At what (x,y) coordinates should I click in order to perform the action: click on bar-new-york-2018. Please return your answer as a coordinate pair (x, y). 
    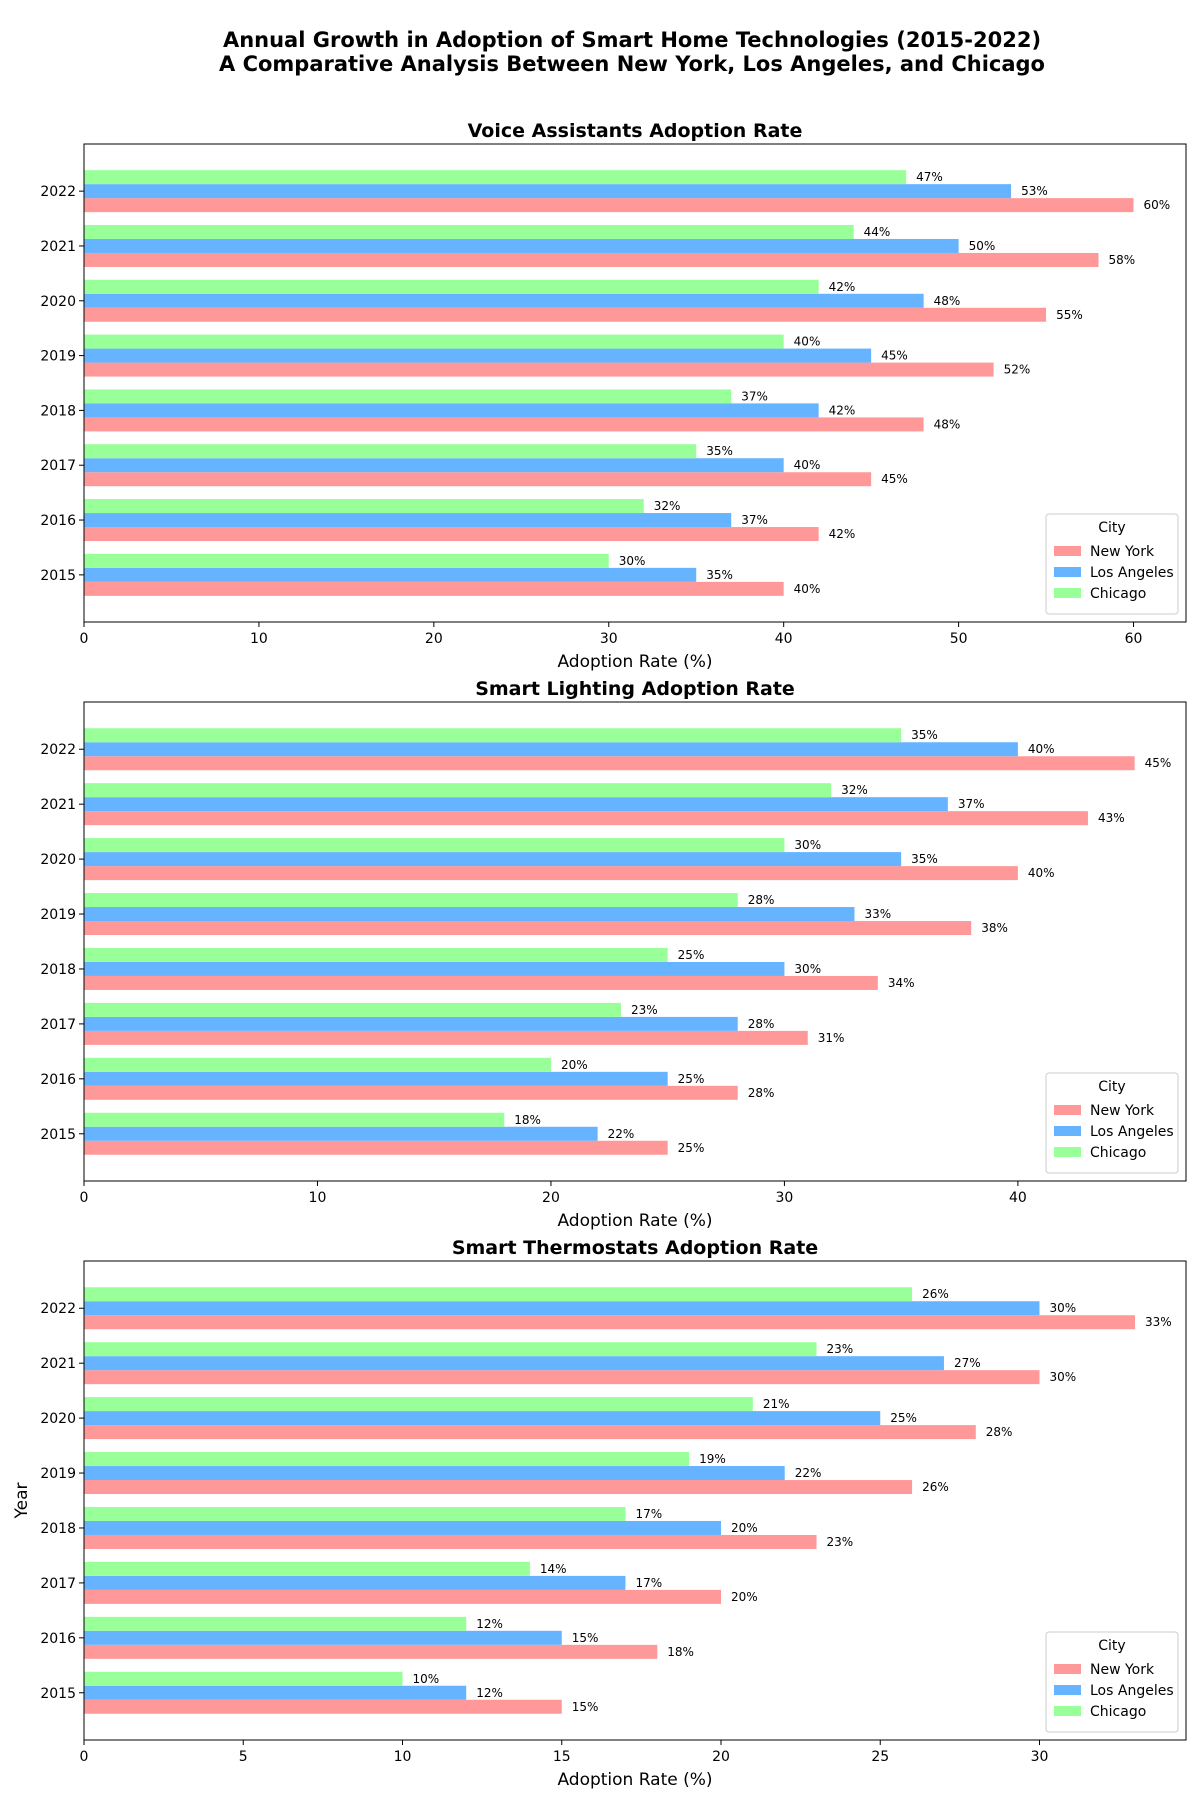
    Looking at the image, I should click on (481, 982).